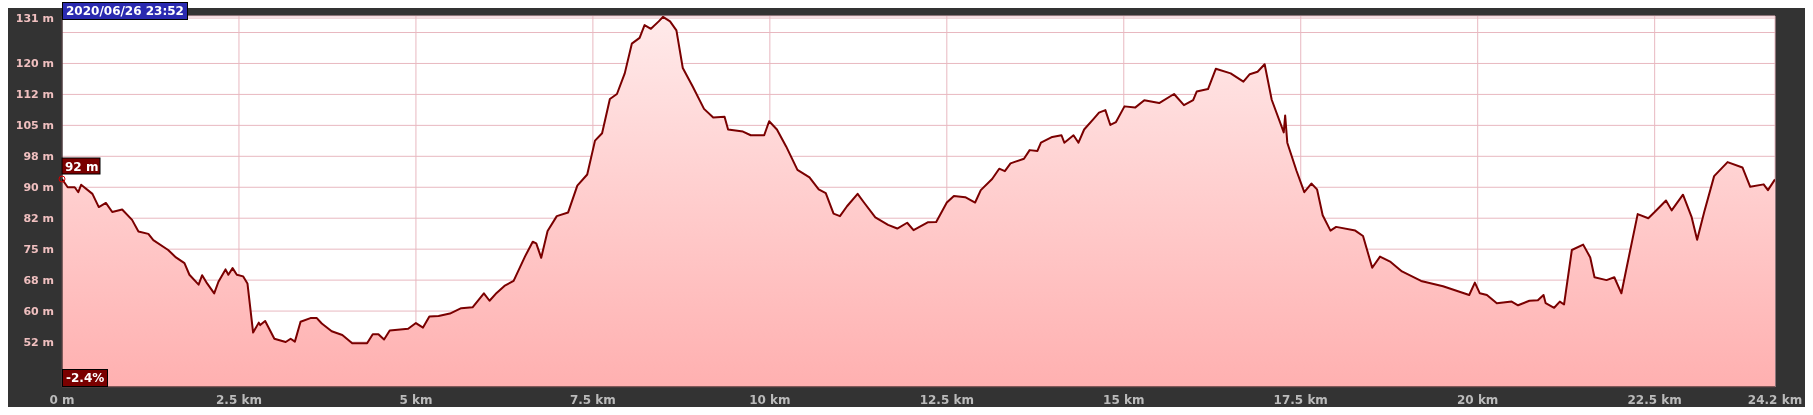  What do you see at coordinates (38, 157) in the screenshot?
I see `y-tick-label: 98 m` at bounding box center [38, 157].